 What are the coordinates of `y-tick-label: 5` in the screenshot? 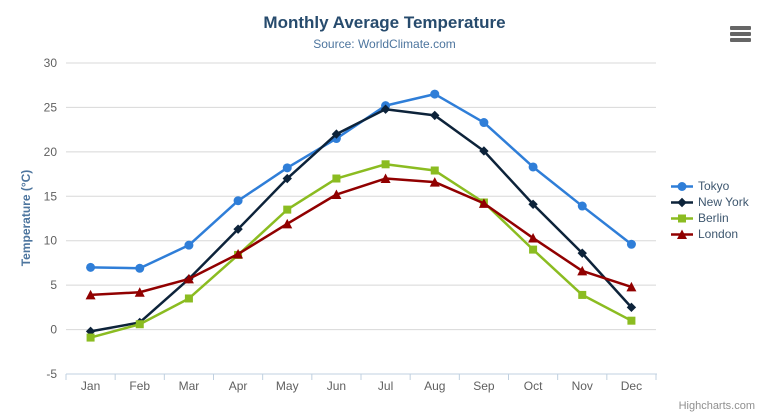 It's located at (53, 285).